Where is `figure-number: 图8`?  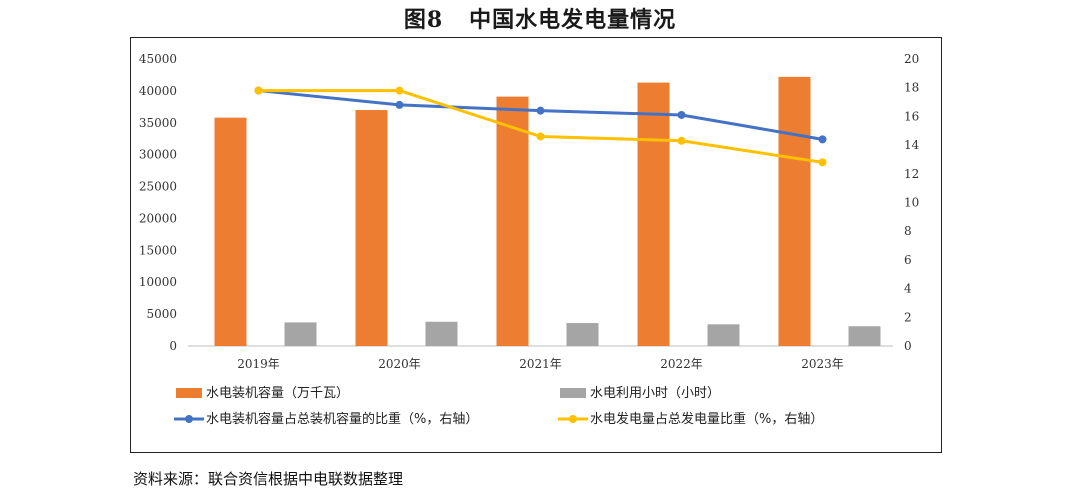 figure-number: 图8 is located at coordinates (423, 20).